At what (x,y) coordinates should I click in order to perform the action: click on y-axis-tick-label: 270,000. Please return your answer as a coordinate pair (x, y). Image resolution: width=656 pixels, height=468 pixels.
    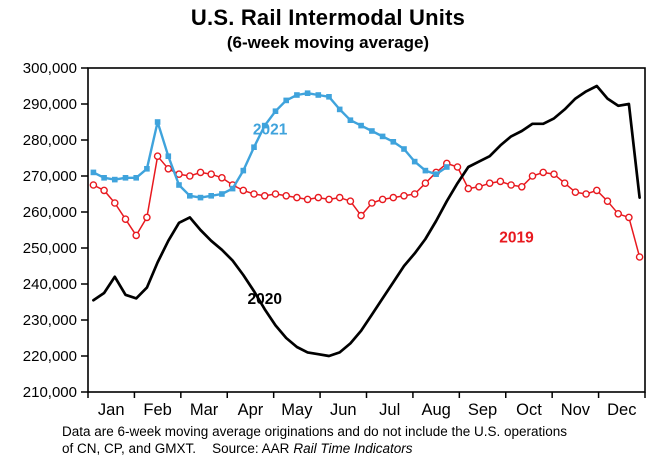
    Looking at the image, I should click on (50, 176).